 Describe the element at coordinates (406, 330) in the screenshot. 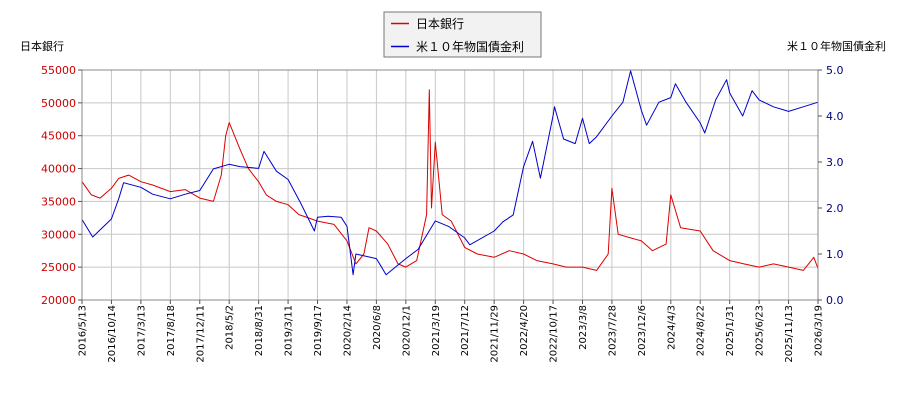

I see `x-tick-label: 2020/12/1` at that location.